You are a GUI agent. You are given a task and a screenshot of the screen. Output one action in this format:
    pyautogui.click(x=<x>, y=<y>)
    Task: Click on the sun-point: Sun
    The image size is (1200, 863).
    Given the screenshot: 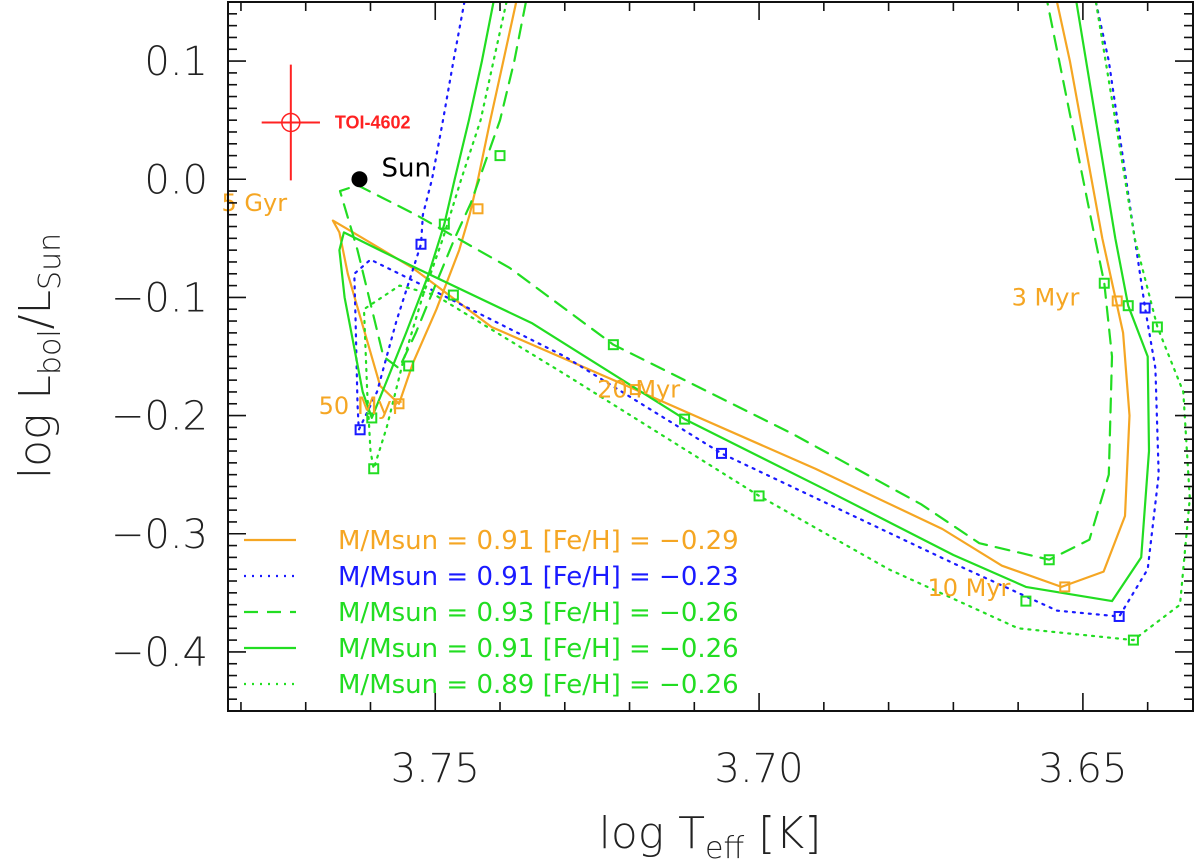 What is the action you would take?
    pyautogui.click(x=391, y=170)
    